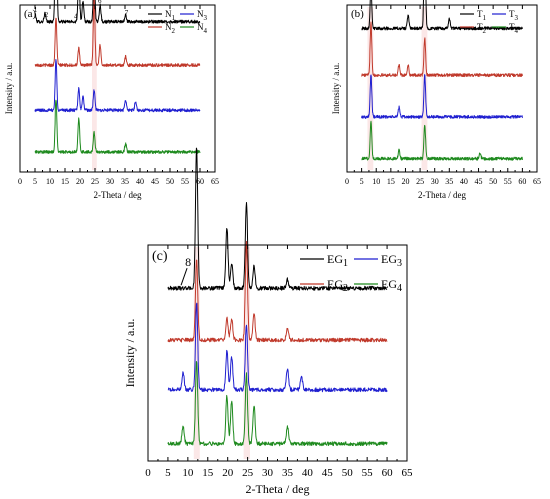  What do you see at coordinates (357, 14) in the screenshot?
I see `panel-label: (b)` at bounding box center [357, 14].